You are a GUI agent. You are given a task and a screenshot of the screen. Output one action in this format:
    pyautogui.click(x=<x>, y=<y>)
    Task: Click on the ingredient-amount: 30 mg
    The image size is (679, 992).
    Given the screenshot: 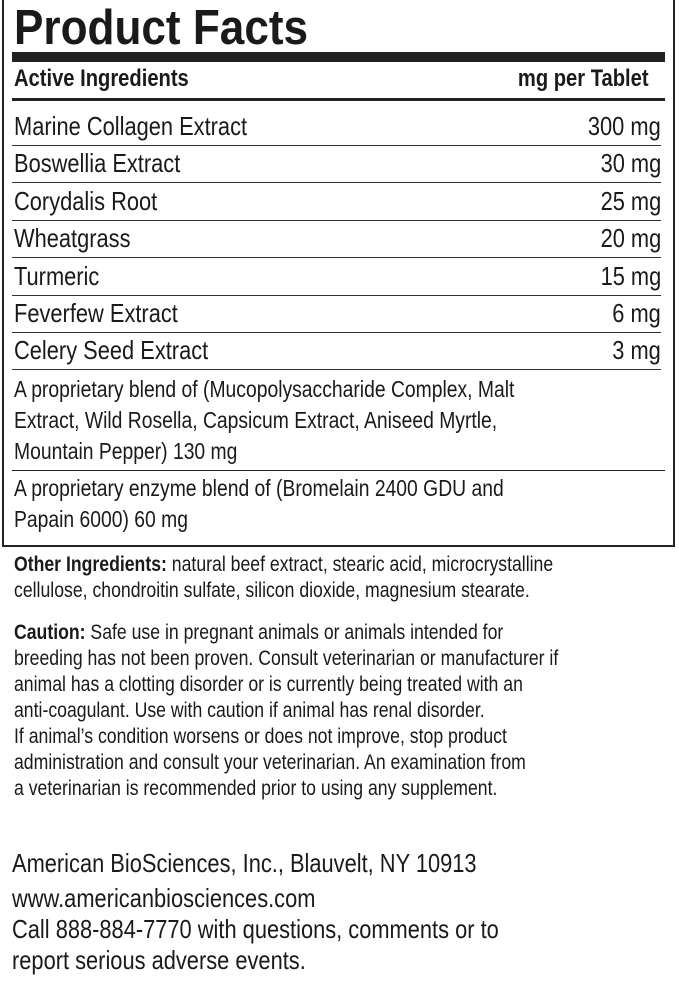 What is the action you would take?
    pyautogui.click(x=630, y=163)
    